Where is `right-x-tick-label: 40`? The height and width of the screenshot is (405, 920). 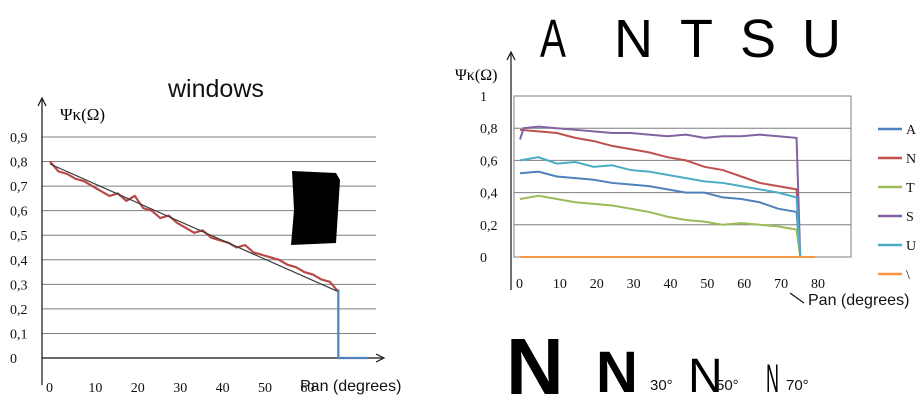
right-x-tick-label: 40 is located at coordinates (671, 284).